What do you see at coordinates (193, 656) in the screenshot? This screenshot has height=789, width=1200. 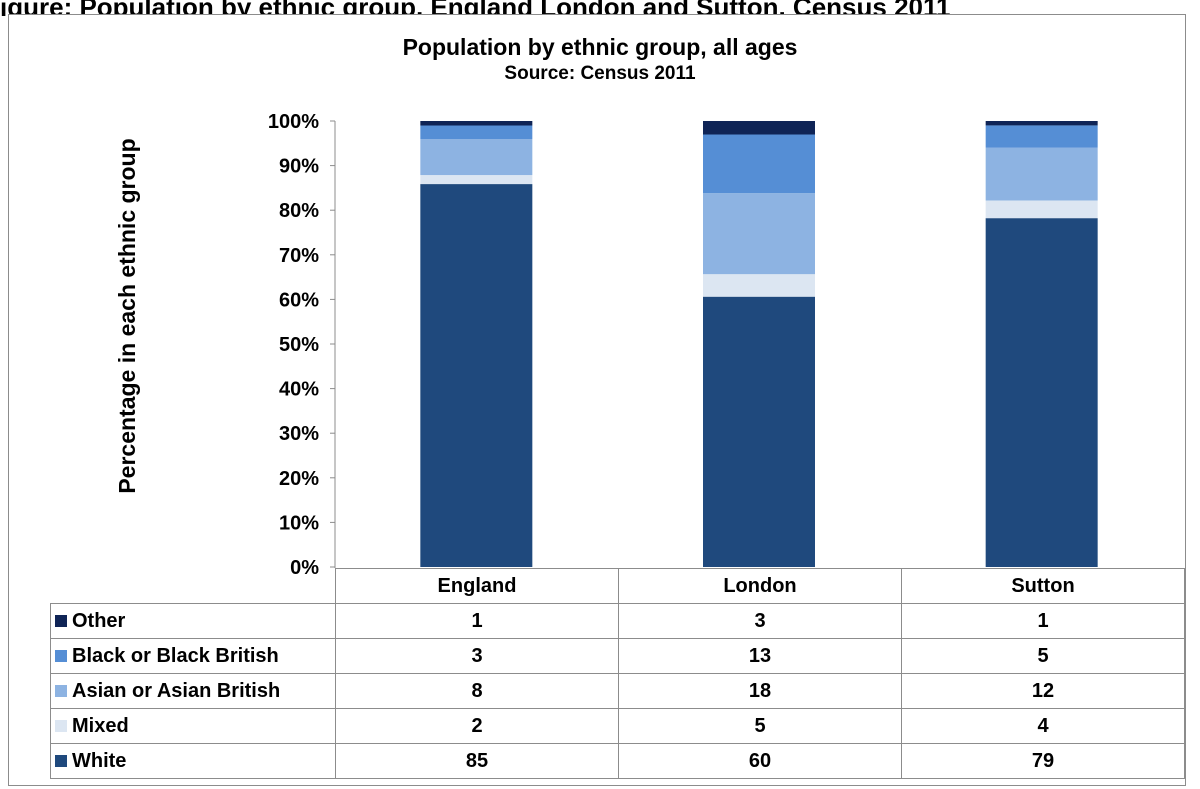 I see `series-name: Black or Black British` at bounding box center [193, 656].